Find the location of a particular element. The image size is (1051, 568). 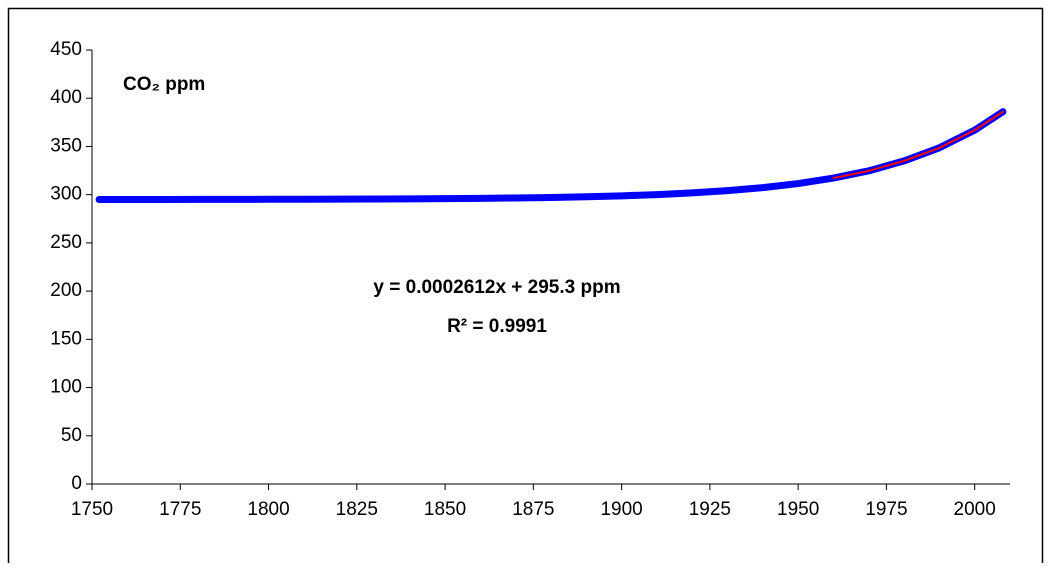

y-tick-label: 250 is located at coordinates (66, 242).